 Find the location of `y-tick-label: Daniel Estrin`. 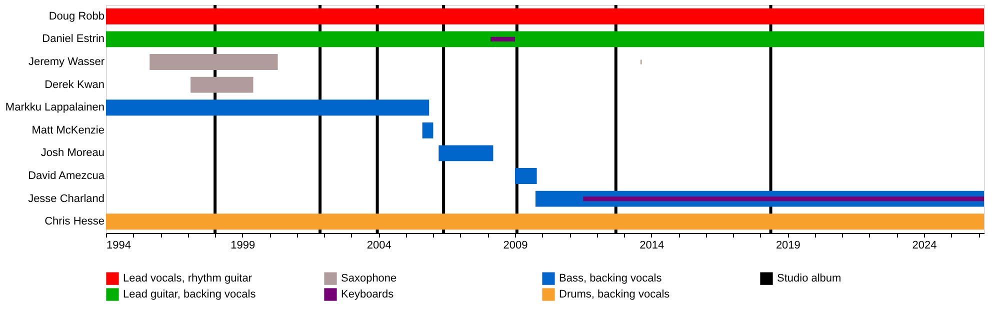

y-tick-label: Daniel Estrin is located at coordinates (73, 39).